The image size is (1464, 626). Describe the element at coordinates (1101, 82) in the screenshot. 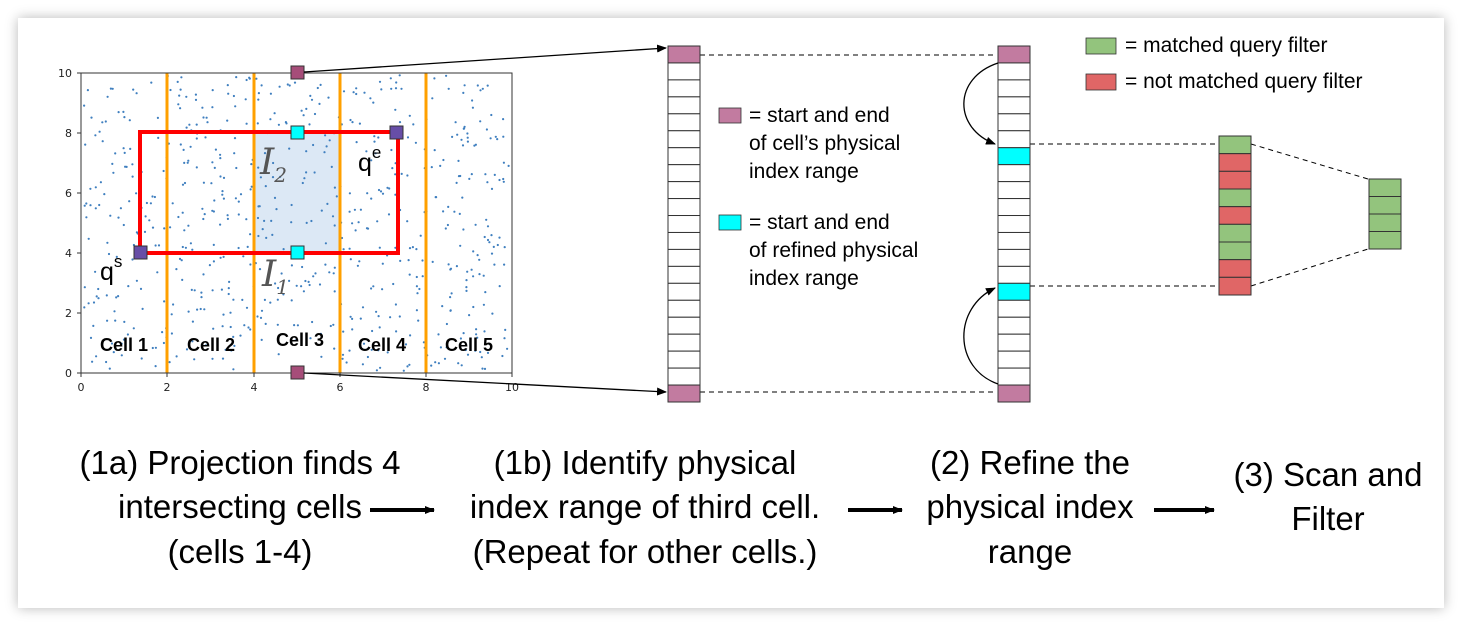

I see `legend-red-swatch` at that location.